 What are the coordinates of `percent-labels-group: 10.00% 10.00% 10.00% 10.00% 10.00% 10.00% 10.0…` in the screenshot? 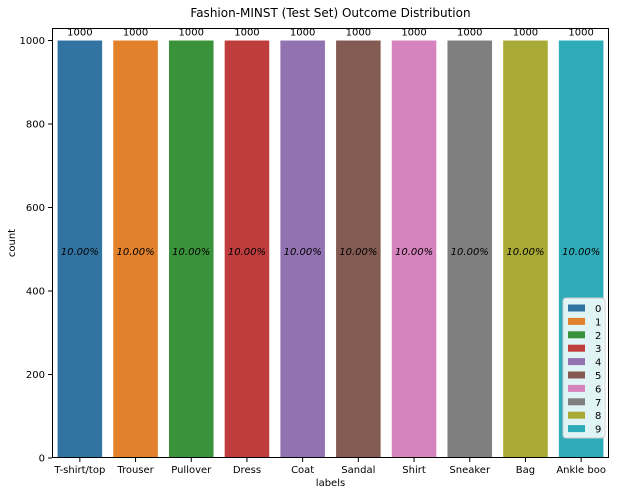 It's located at (330, 252).